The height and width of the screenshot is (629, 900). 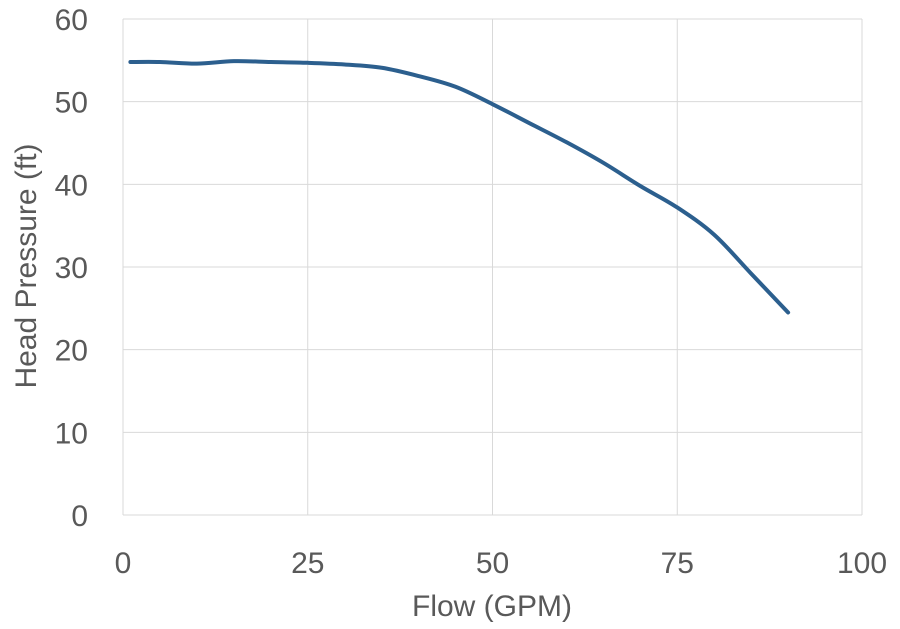 I want to click on y-tick-label: 40, so click(x=71, y=185).